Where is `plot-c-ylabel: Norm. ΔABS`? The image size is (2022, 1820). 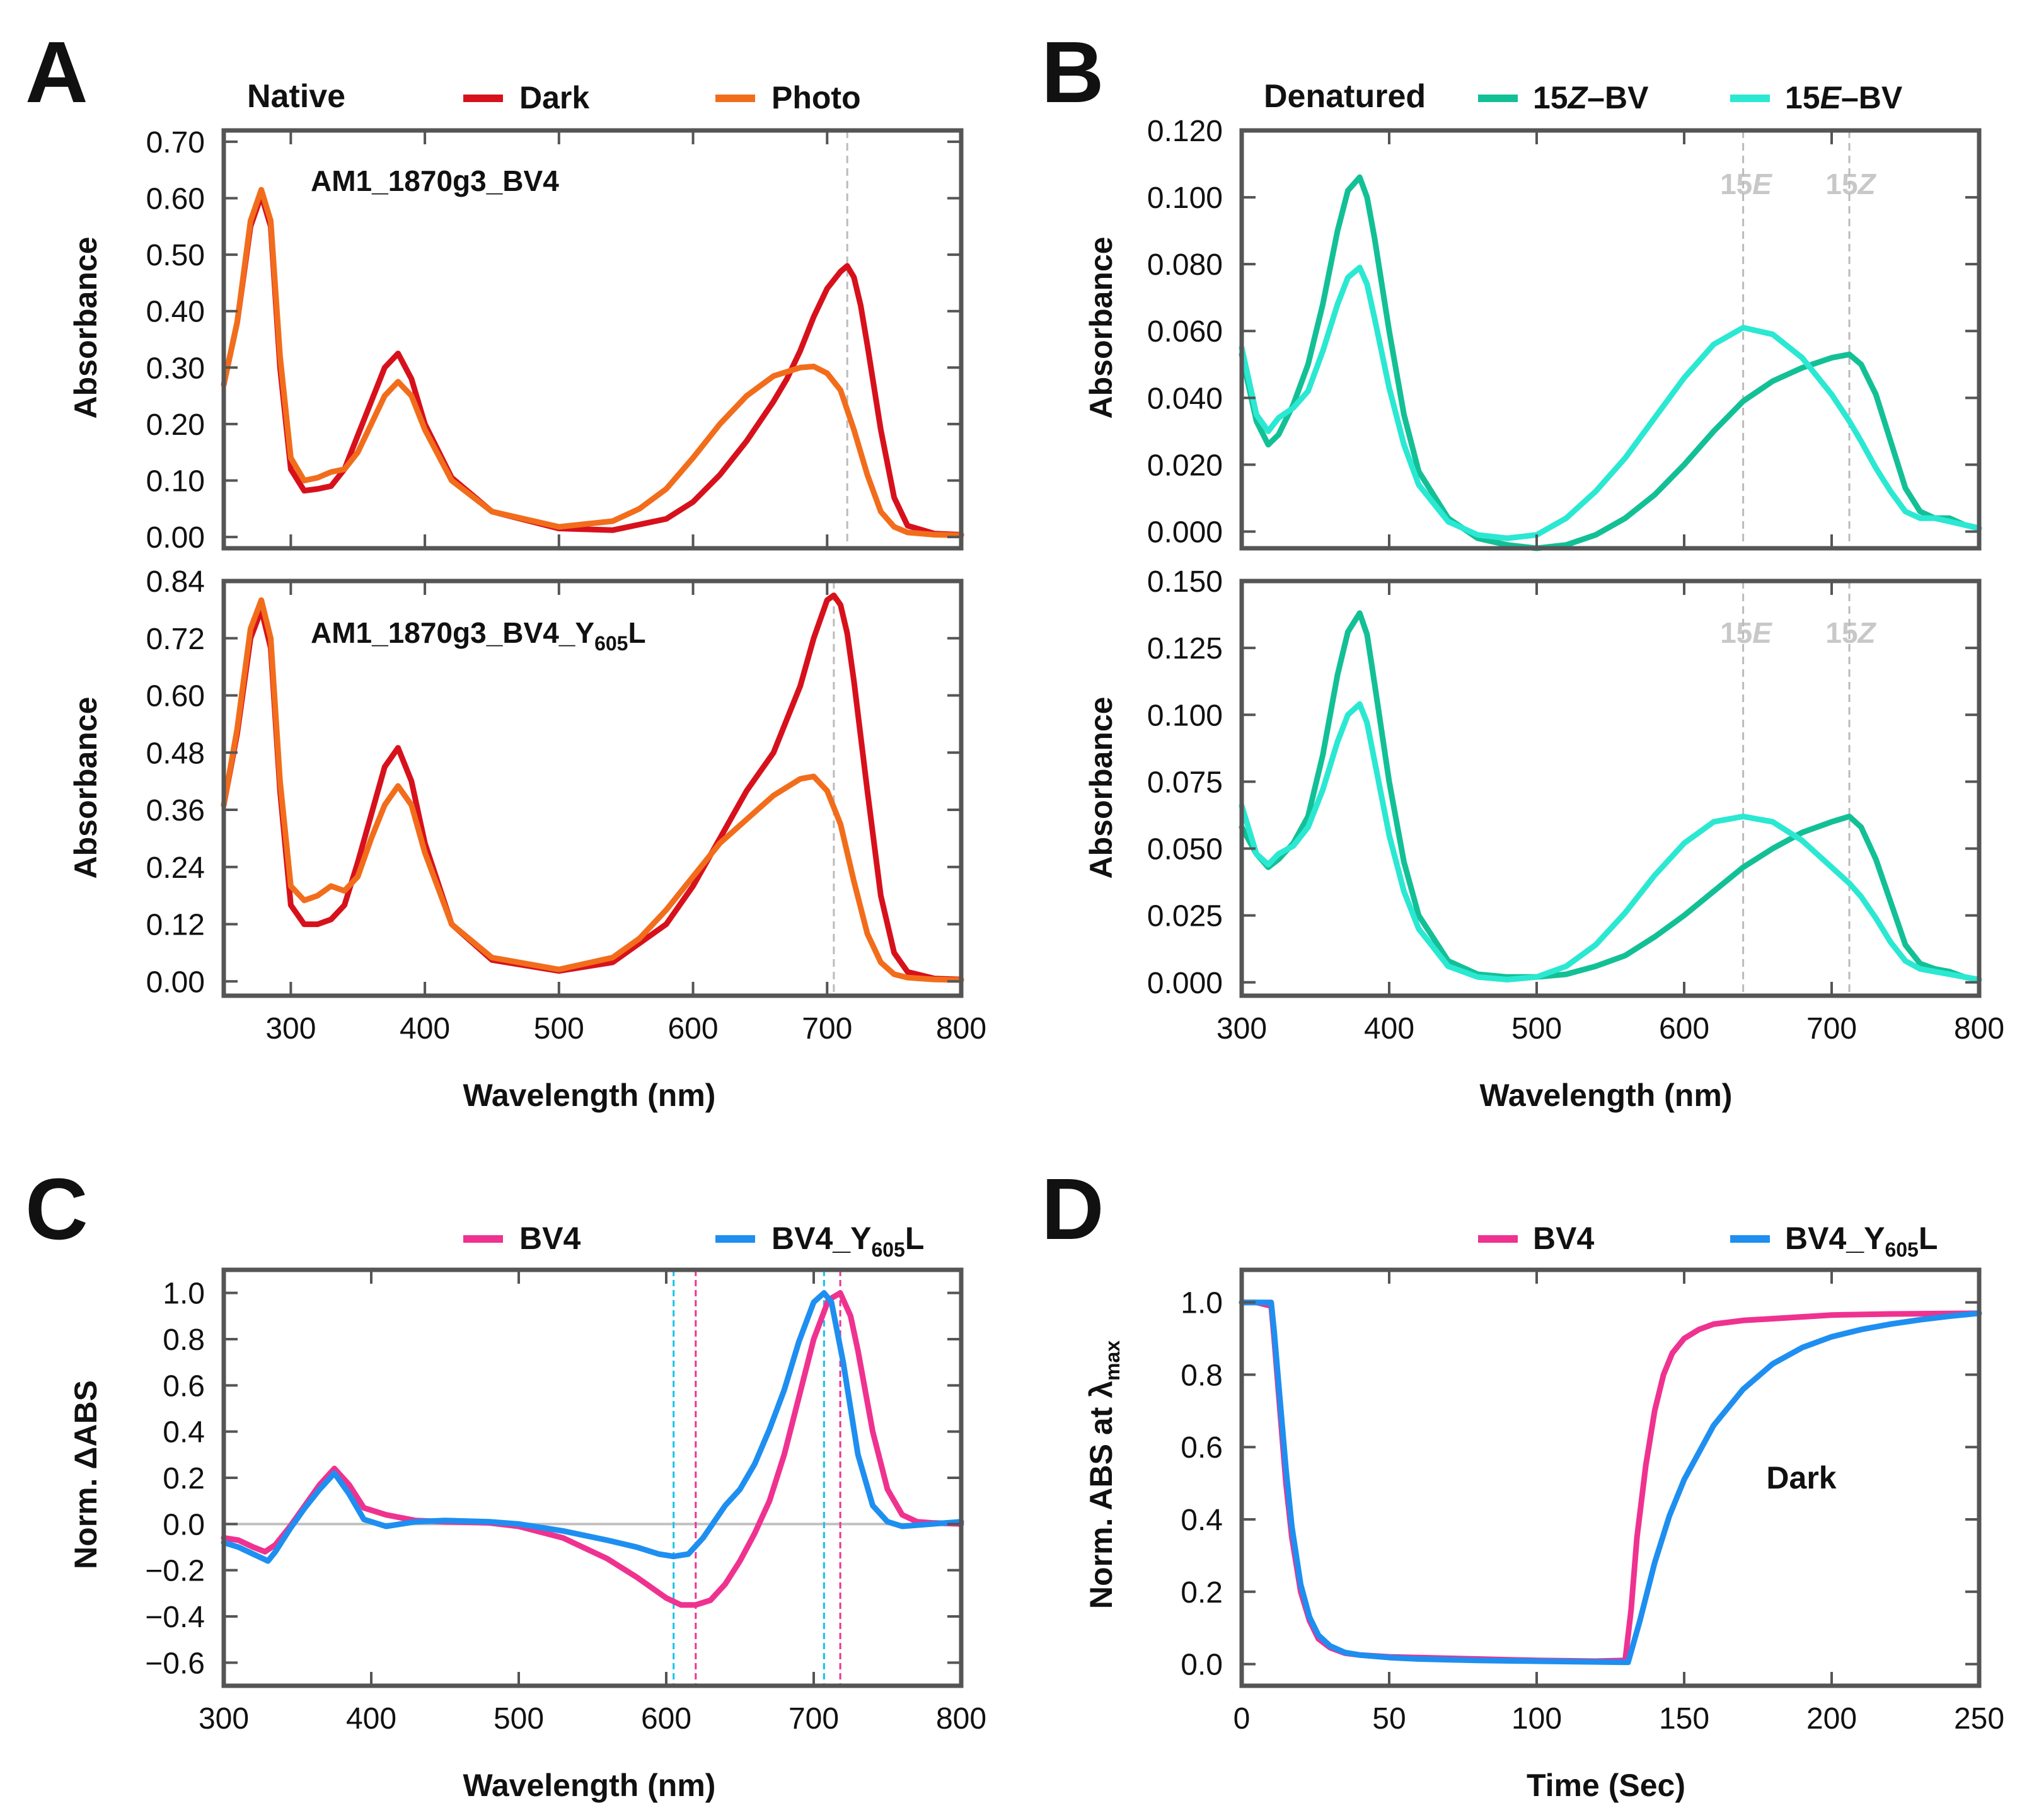 plot-c-ylabel: Norm. ΔABS is located at coordinates (85, 1474).